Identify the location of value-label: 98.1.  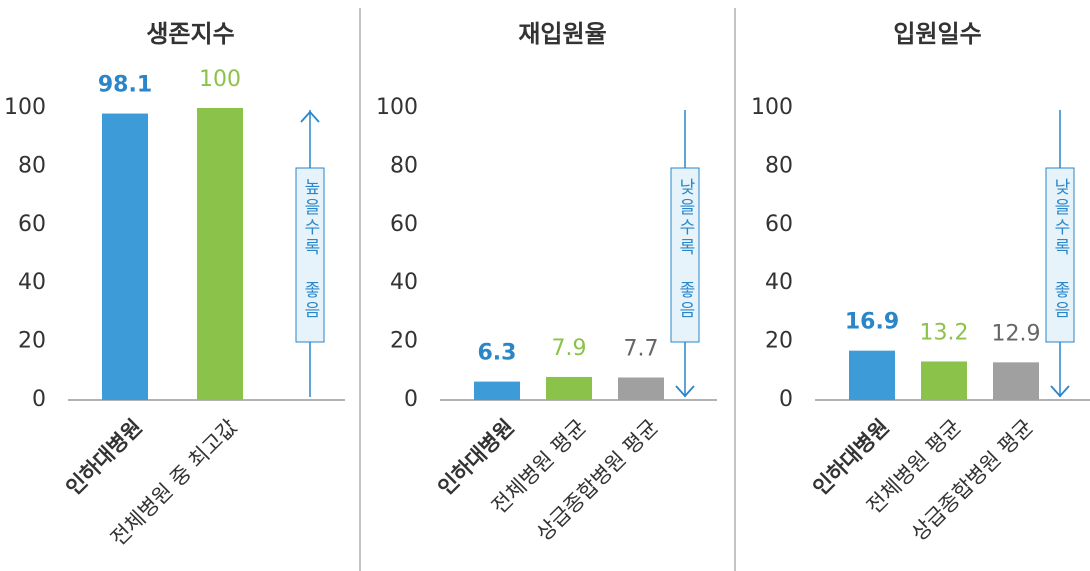
(125, 85).